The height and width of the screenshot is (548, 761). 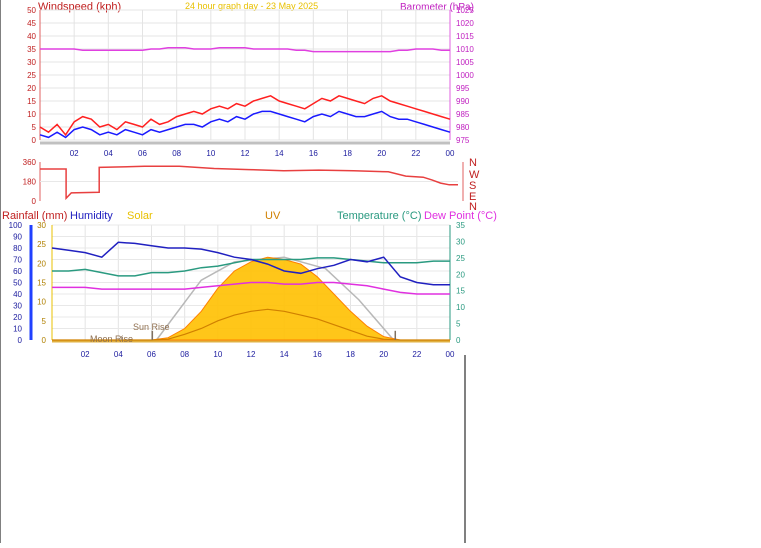 What do you see at coordinates (140, 216) in the screenshot?
I see `legend-solar: Solar` at bounding box center [140, 216].